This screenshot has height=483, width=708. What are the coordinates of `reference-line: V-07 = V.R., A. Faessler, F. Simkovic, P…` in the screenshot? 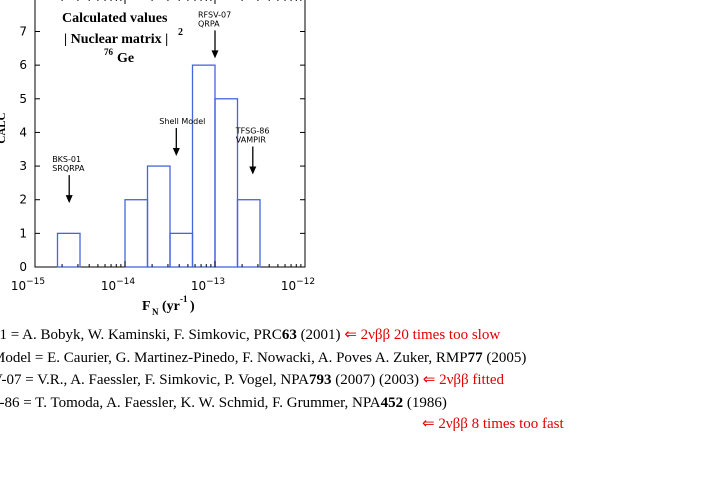 It's located at (263, 380).